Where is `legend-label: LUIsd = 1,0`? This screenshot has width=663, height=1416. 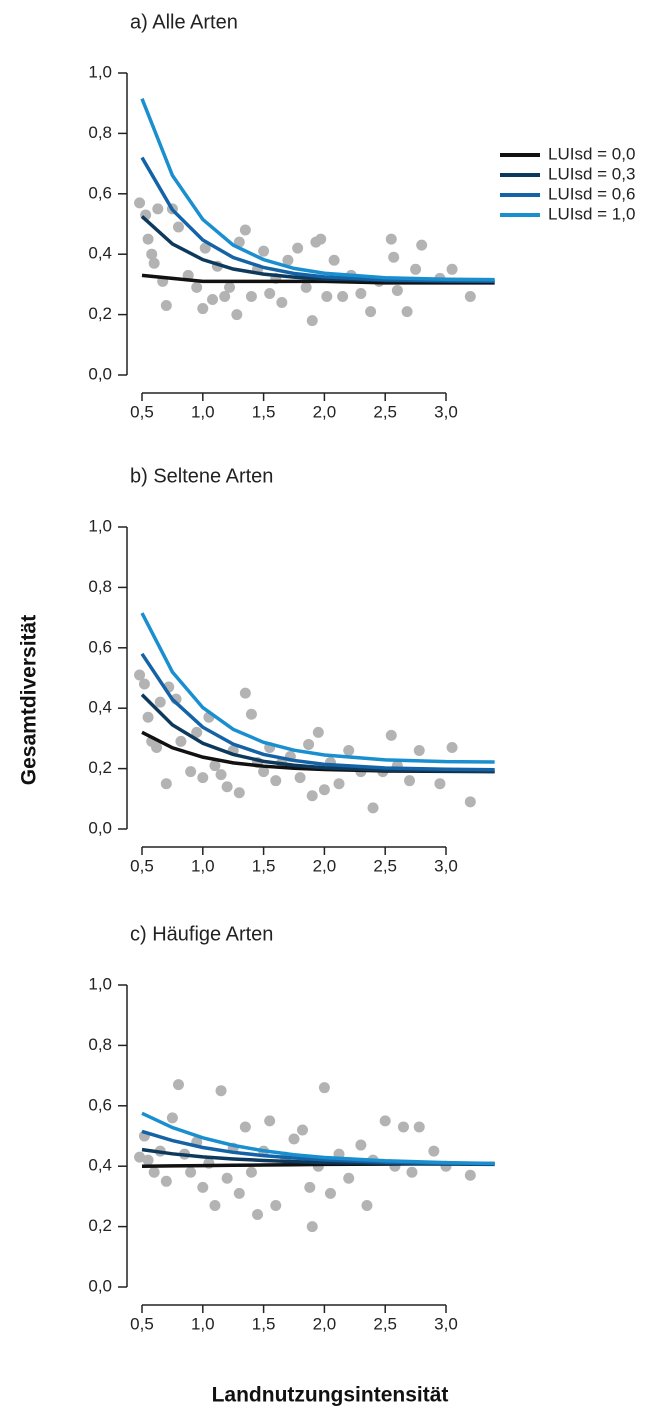
legend-label: LUIsd = 1,0 is located at coordinates (591, 213).